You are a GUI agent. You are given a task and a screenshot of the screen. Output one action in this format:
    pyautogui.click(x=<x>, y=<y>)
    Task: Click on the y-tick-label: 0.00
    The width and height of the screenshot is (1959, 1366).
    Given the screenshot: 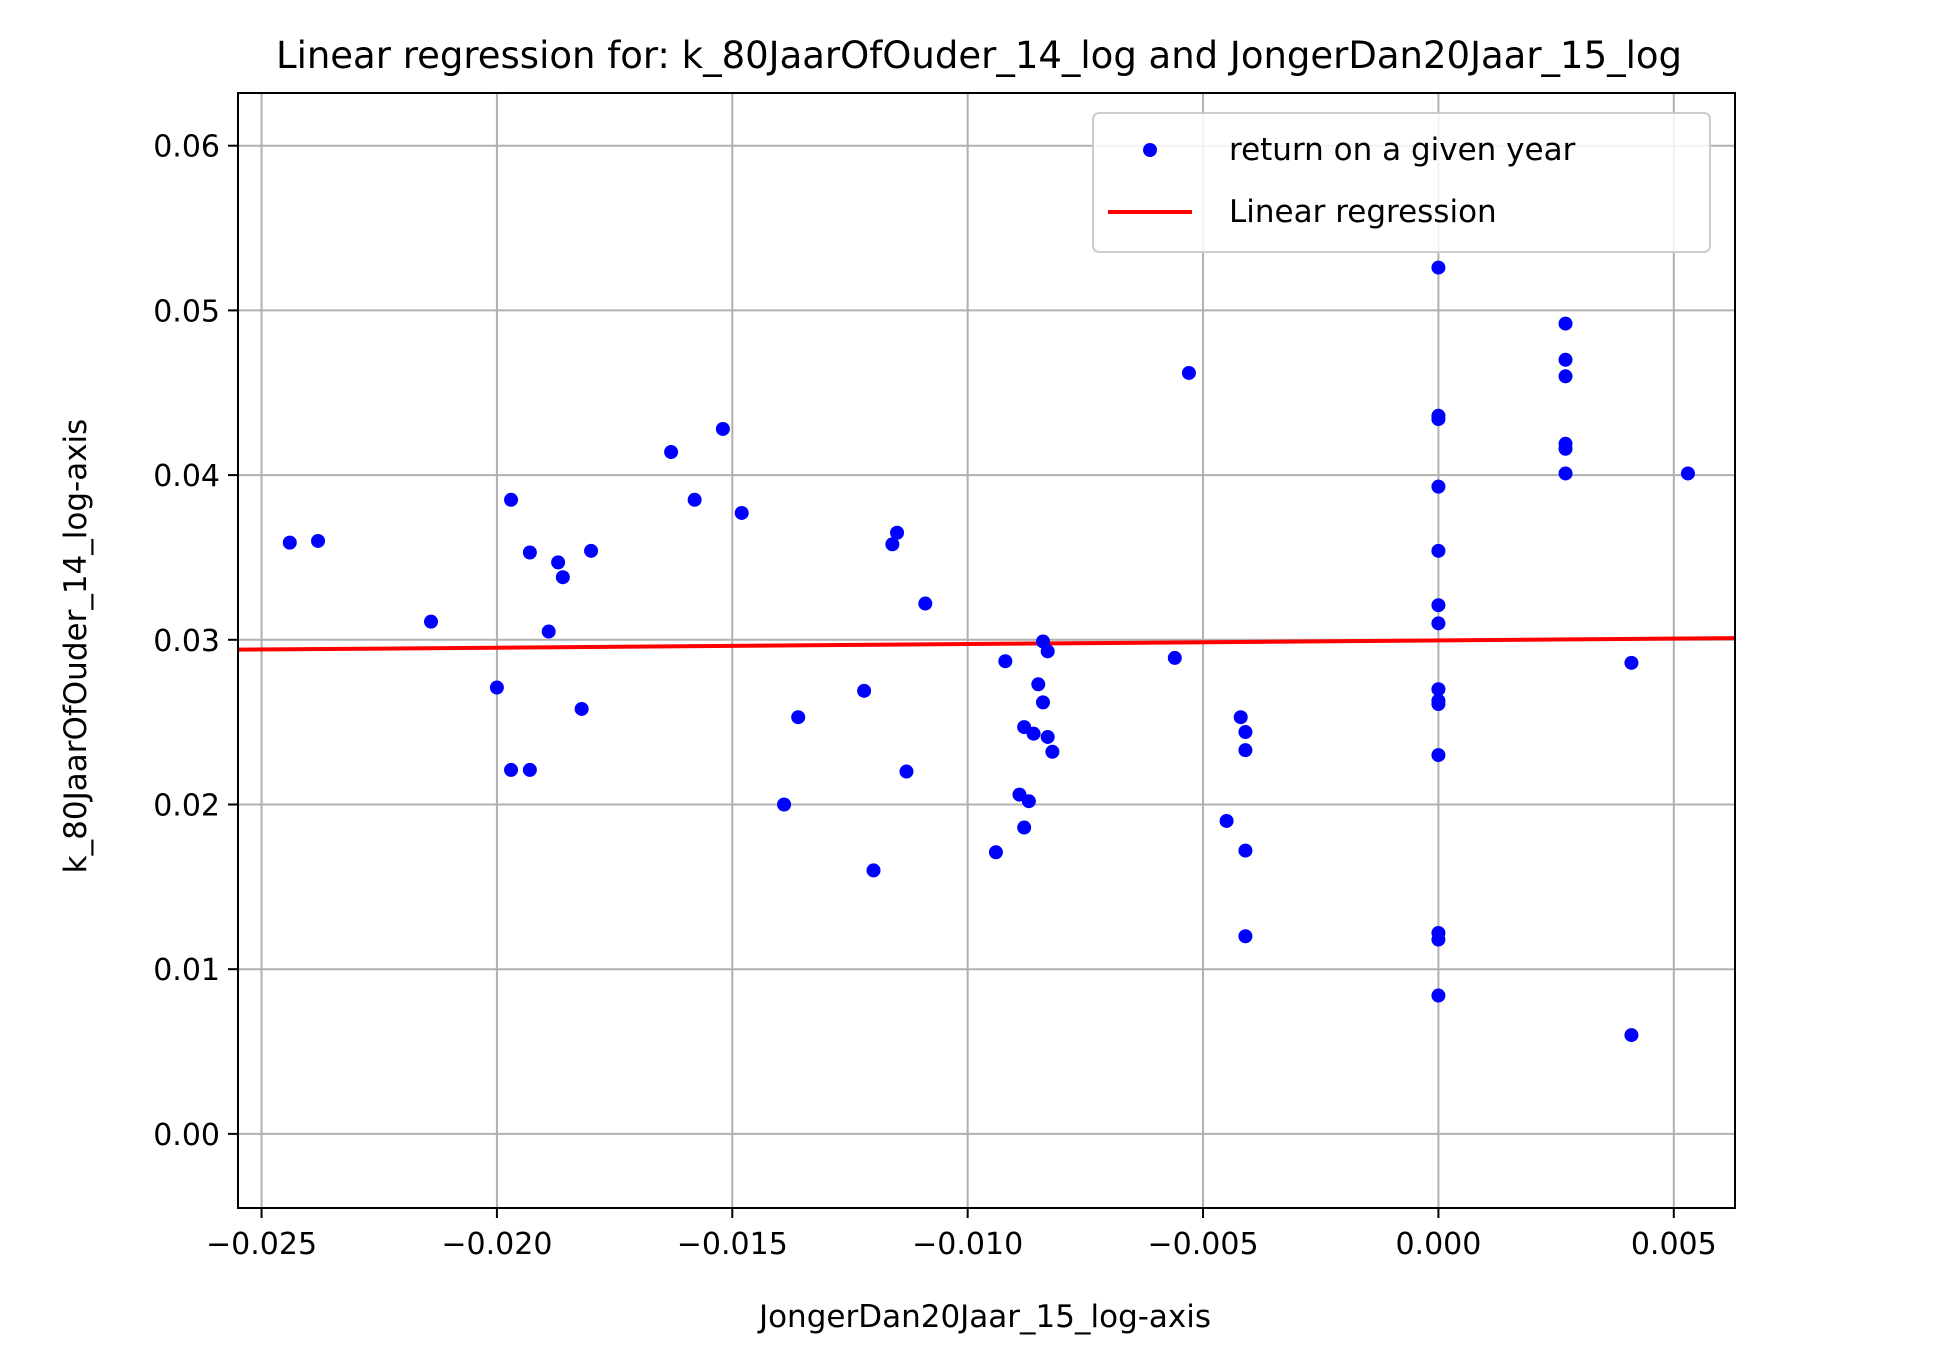 What is the action you would take?
    pyautogui.click(x=186, y=1135)
    